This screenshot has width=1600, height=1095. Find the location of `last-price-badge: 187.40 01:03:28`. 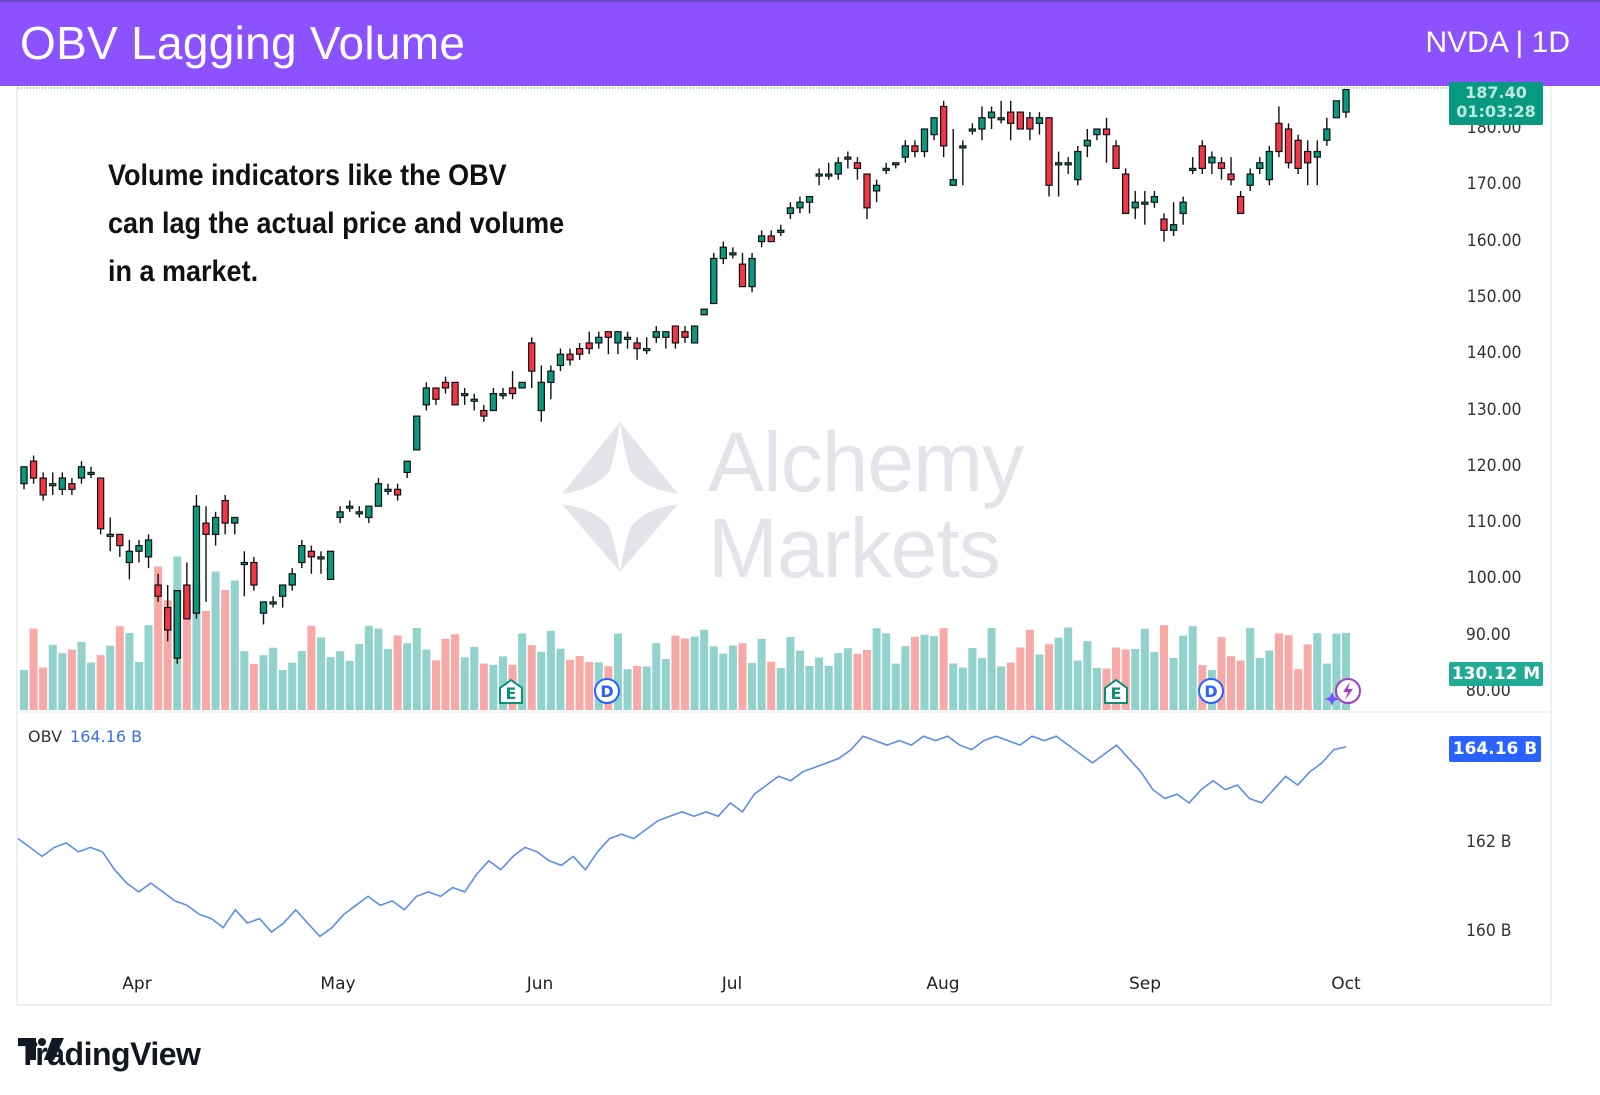

last-price-badge: 187.40 01:03:28 is located at coordinates (1496, 103).